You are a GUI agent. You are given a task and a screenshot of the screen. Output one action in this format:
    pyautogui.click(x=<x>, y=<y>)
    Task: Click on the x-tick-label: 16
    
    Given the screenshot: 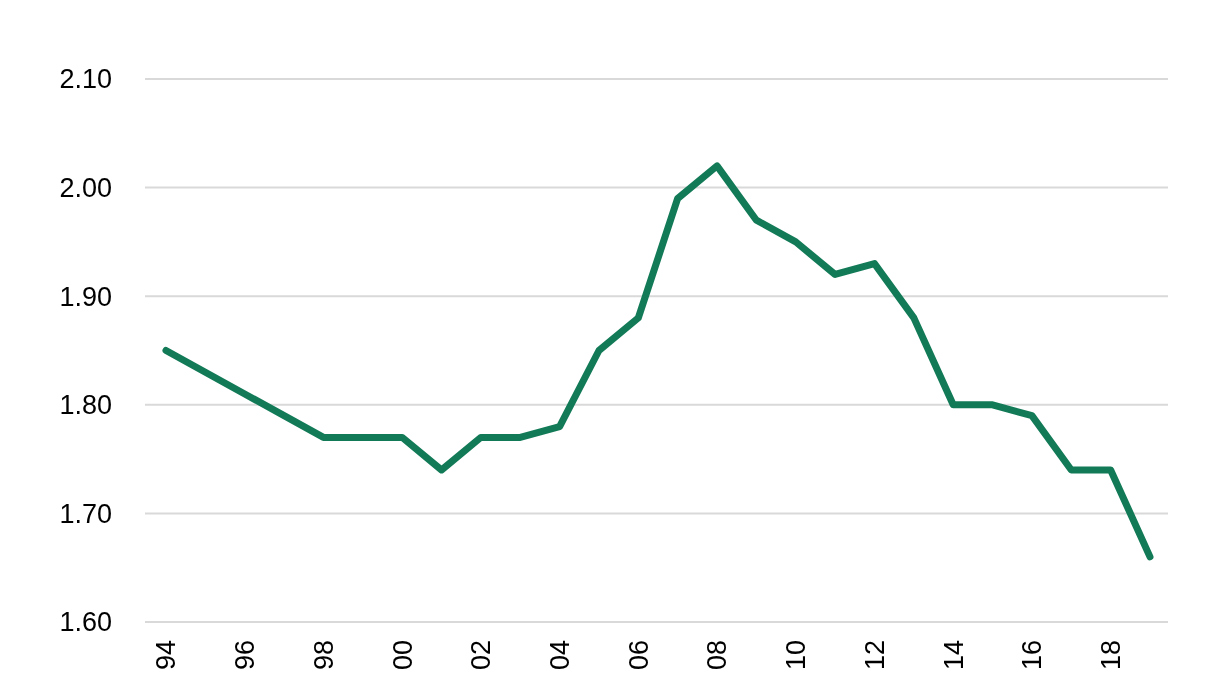 What is the action you would take?
    pyautogui.click(x=1032, y=655)
    